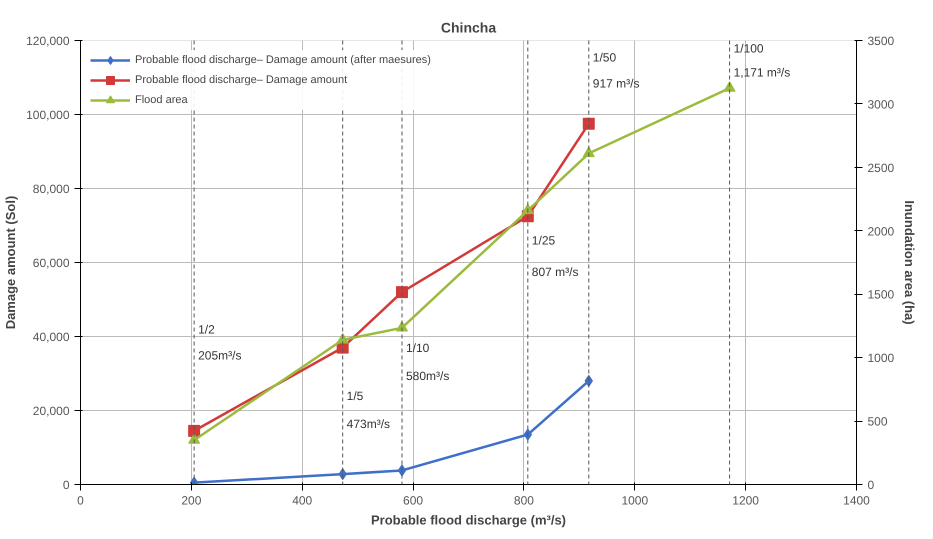  Describe the element at coordinates (161, 100) in the screenshot. I see `legend-label: Flood area` at that location.